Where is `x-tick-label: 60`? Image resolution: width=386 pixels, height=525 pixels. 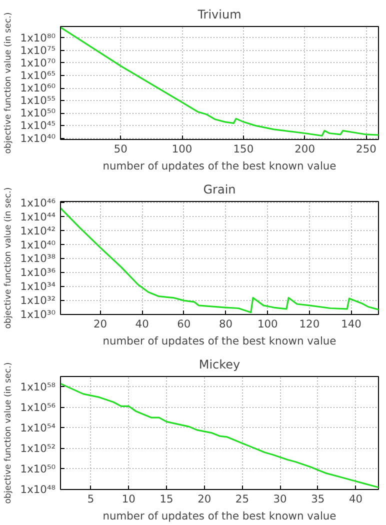 x-tick-label: 60 is located at coordinates (184, 324).